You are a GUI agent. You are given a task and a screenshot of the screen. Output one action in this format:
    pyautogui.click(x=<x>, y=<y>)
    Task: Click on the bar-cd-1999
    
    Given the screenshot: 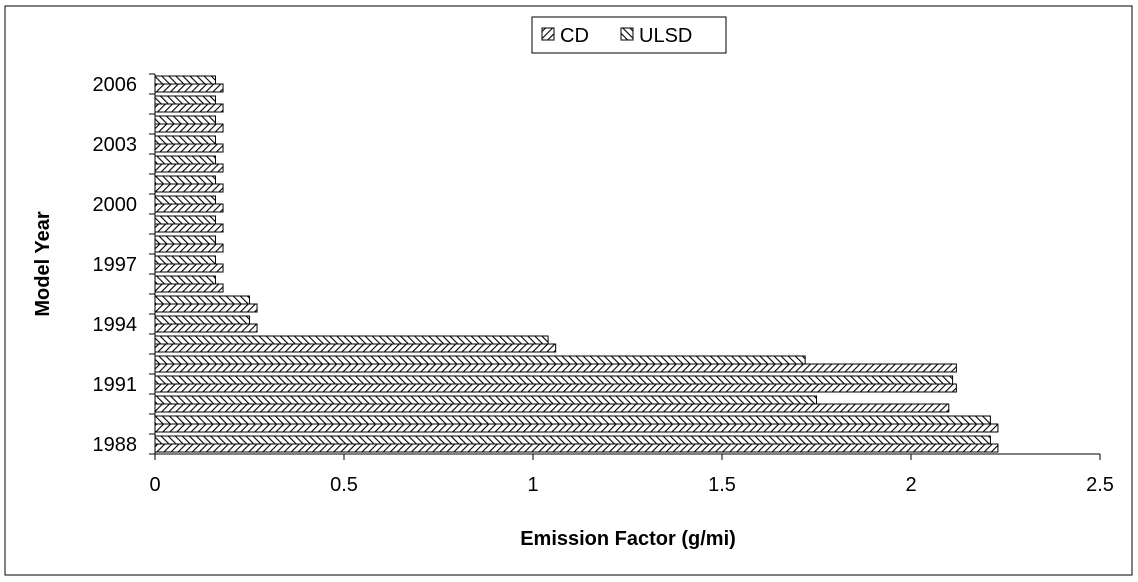 What is the action you would take?
    pyautogui.click(x=189, y=228)
    